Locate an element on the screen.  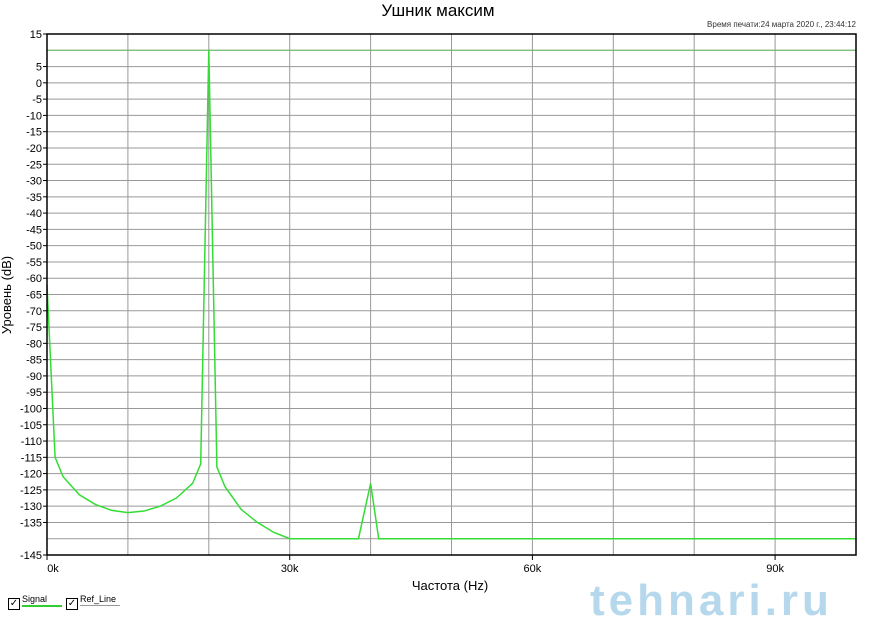
y-tick-label: -90 is located at coordinates (34, 377).